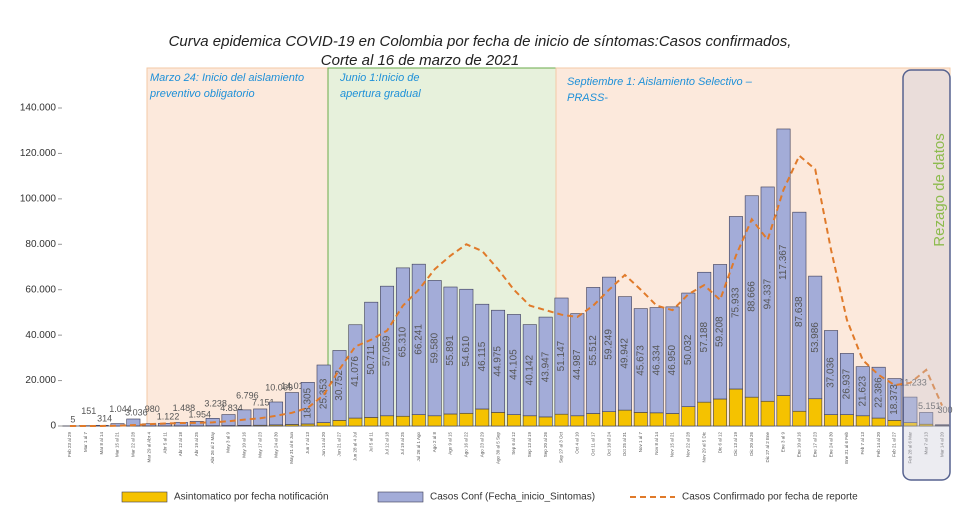  What do you see at coordinates (40, 244) in the screenshot?
I see `y-tick-label: 80.000` at bounding box center [40, 244].